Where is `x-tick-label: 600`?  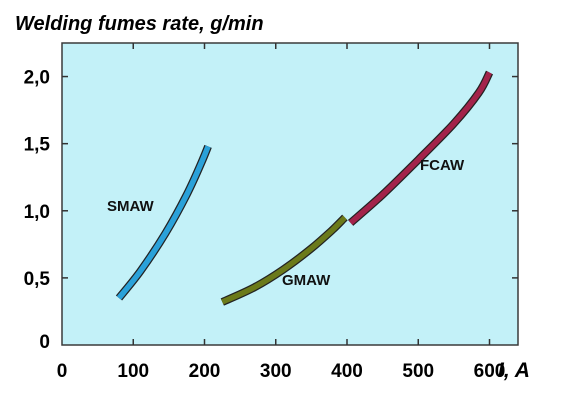
x-tick-label: 600 is located at coordinates (490, 371).